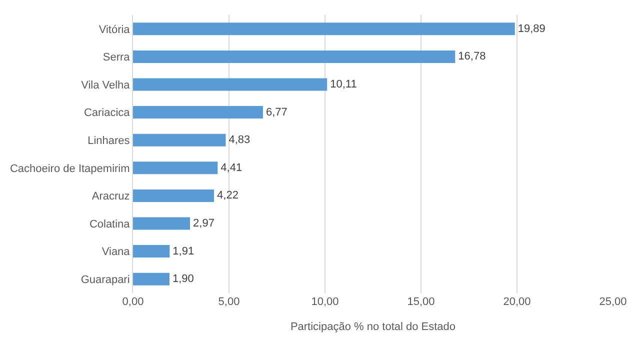  What do you see at coordinates (231, 168) in the screenshot?
I see `data-label: 4,41` at bounding box center [231, 168].